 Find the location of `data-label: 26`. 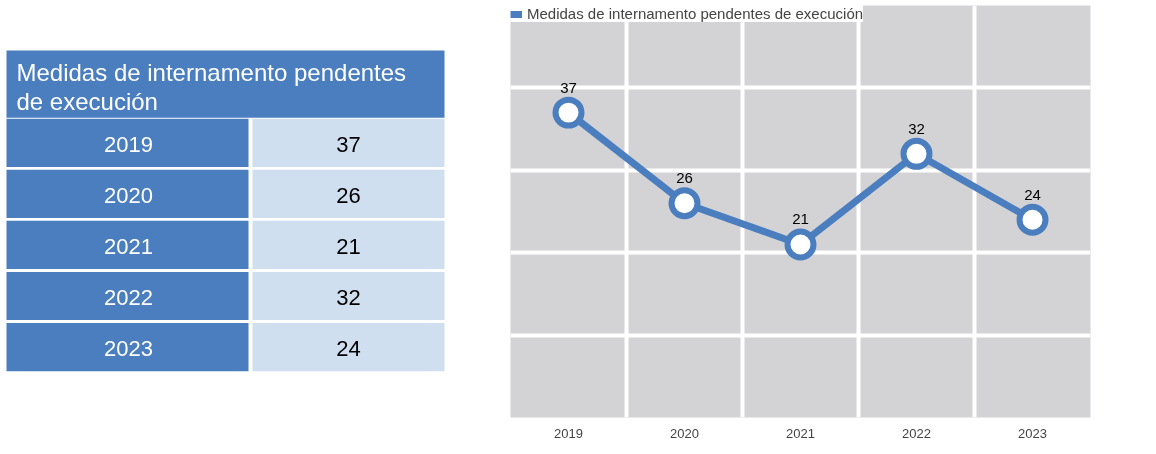

data-label: 26 is located at coordinates (684, 178).